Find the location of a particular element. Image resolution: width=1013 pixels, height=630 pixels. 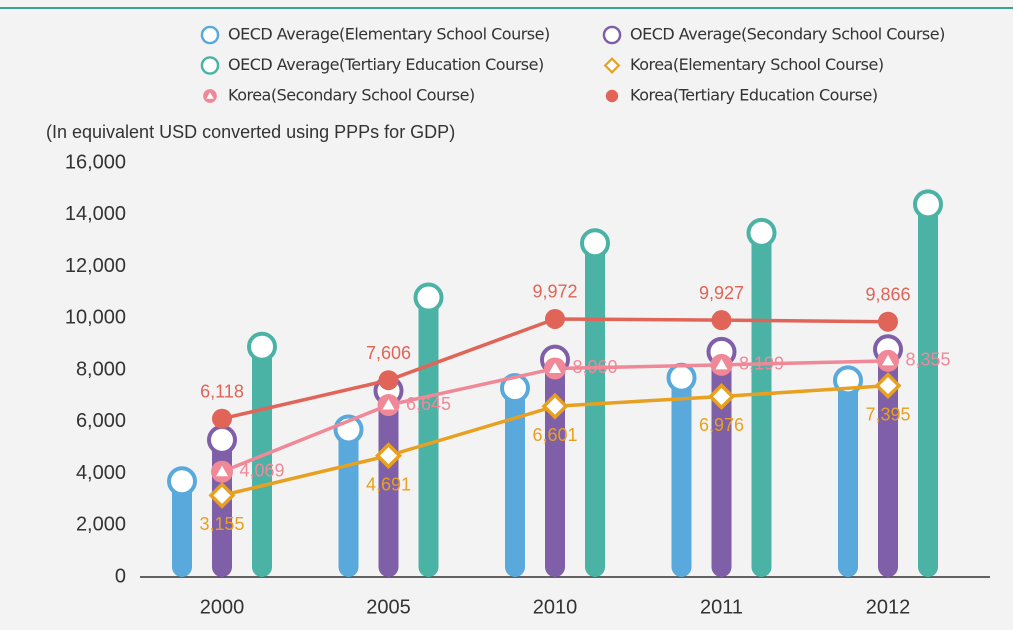

legend-label: OECD Average(Elementary School Course) is located at coordinates (389, 34).